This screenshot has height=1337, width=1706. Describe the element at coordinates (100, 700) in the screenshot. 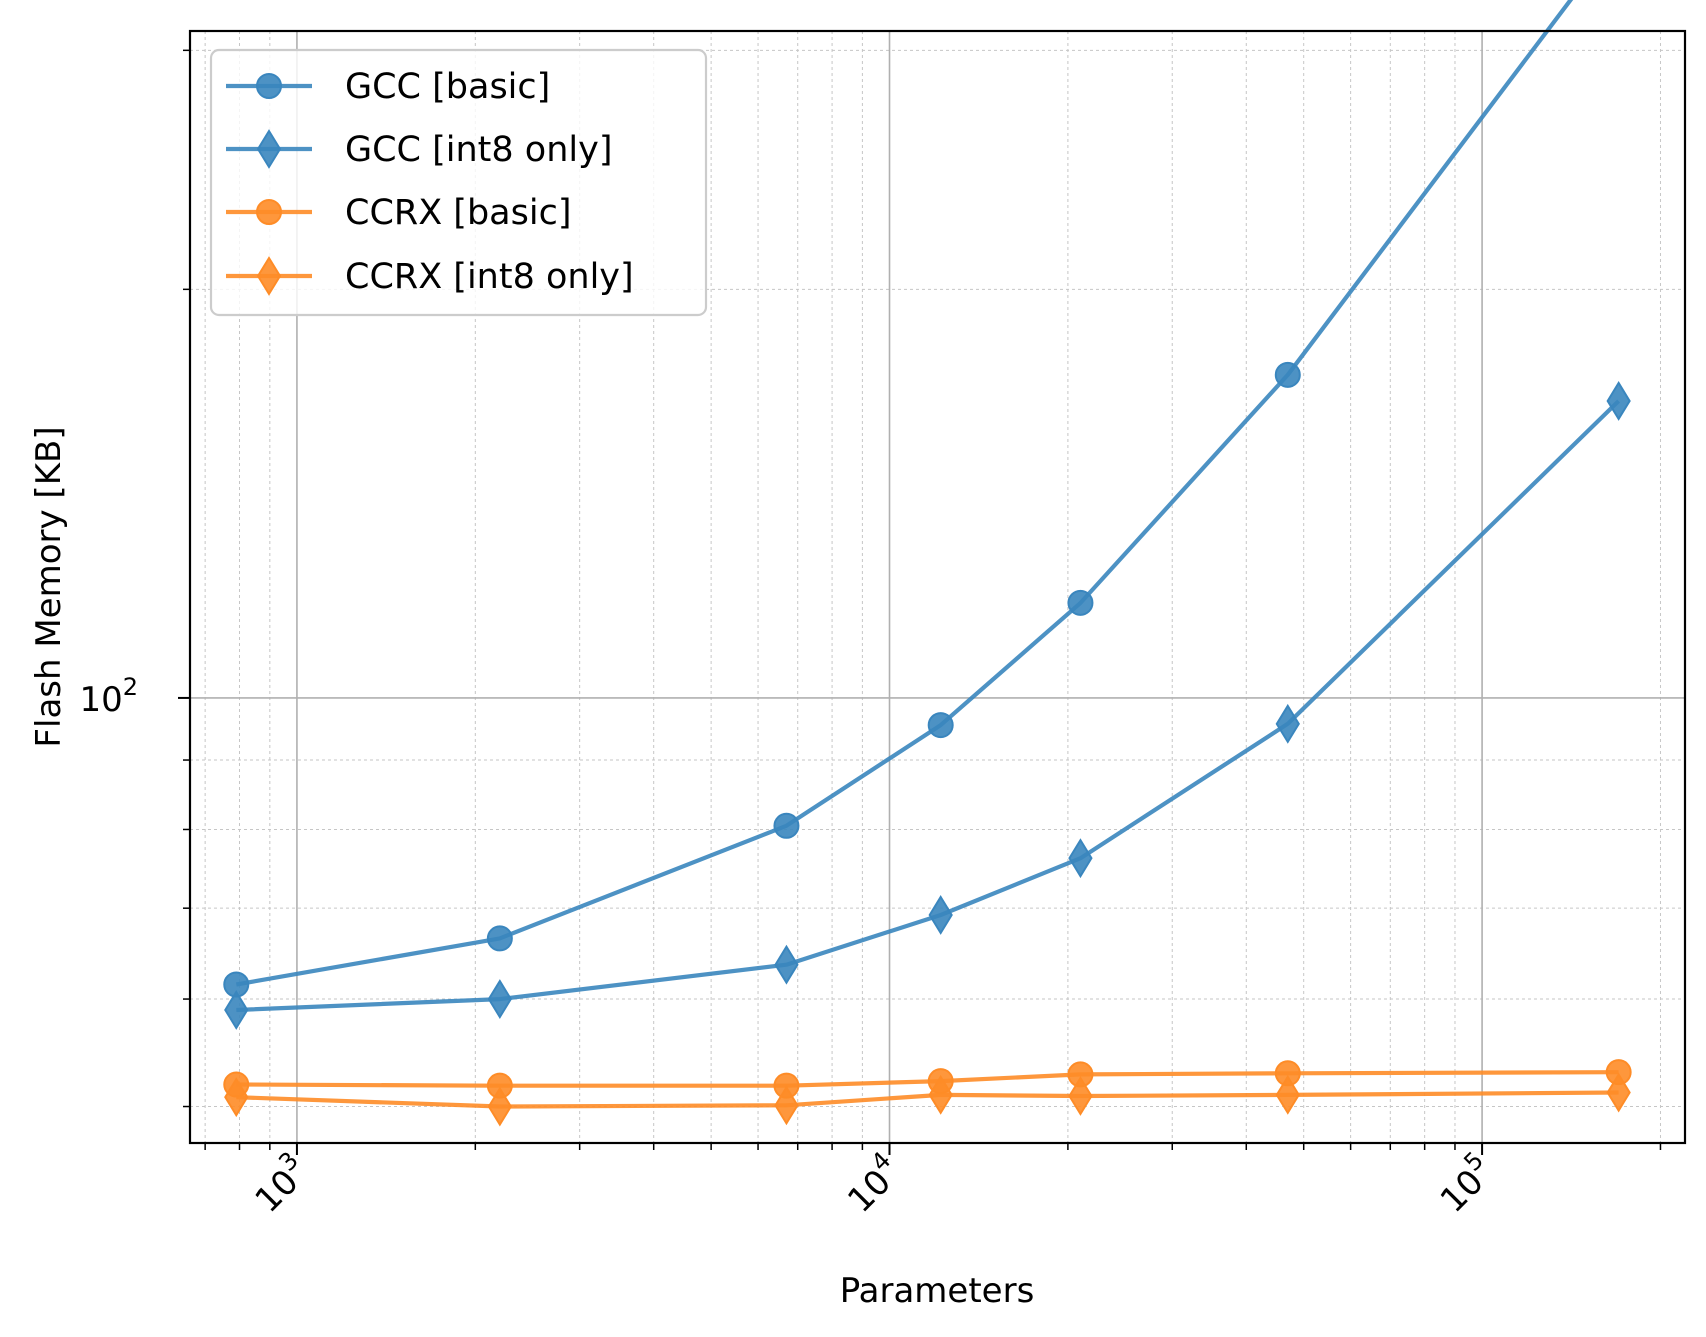

I see `y-tick-label-base: 10` at that location.